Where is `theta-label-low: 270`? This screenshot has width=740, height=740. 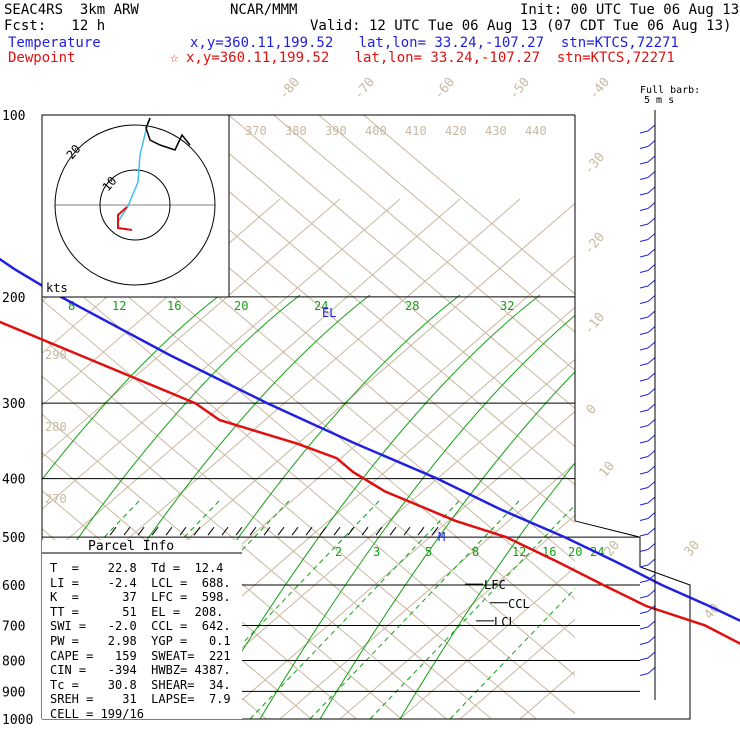 theta-label-low: 270 is located at coordinates (56, 499).